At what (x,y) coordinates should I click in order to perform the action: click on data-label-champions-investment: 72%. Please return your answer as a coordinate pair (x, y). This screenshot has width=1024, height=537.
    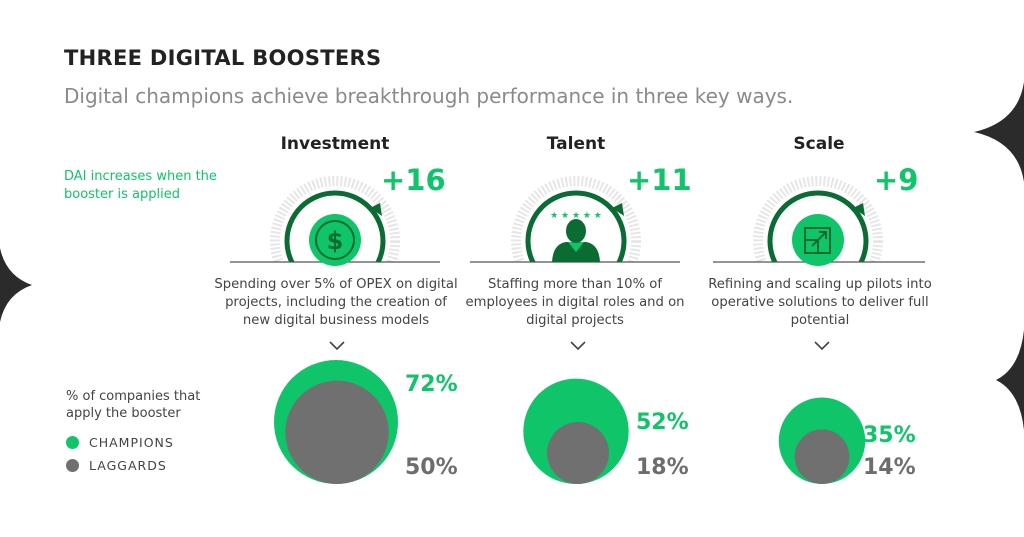
    Looking at the image, I should click on (431, 384).